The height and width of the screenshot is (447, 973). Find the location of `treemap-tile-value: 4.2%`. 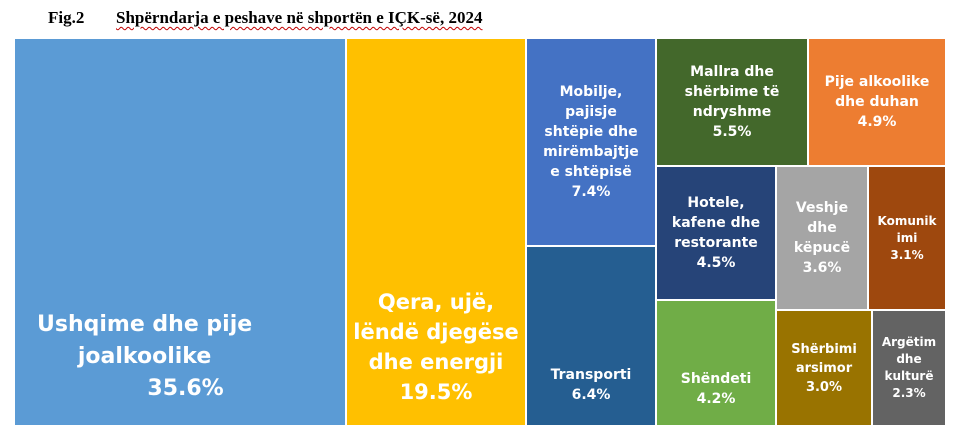

treemap-tile-value: 4.2% is located at coordinates (716, 399).